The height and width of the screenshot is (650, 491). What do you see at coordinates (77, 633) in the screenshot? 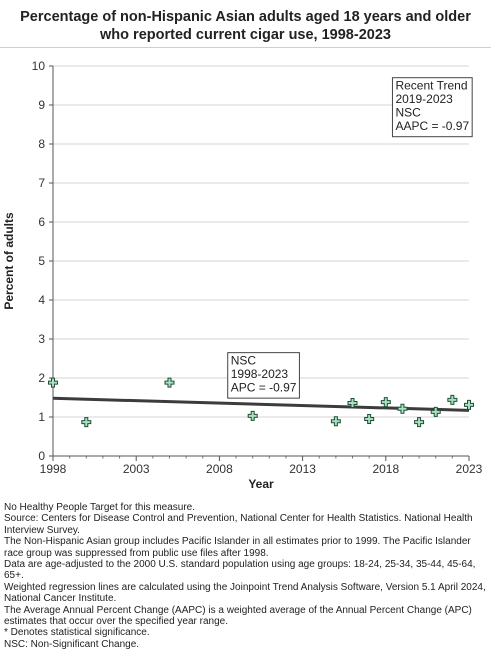
I see `footnote-line: * Denotes statistical significance.` at bounding box center [77, 633].